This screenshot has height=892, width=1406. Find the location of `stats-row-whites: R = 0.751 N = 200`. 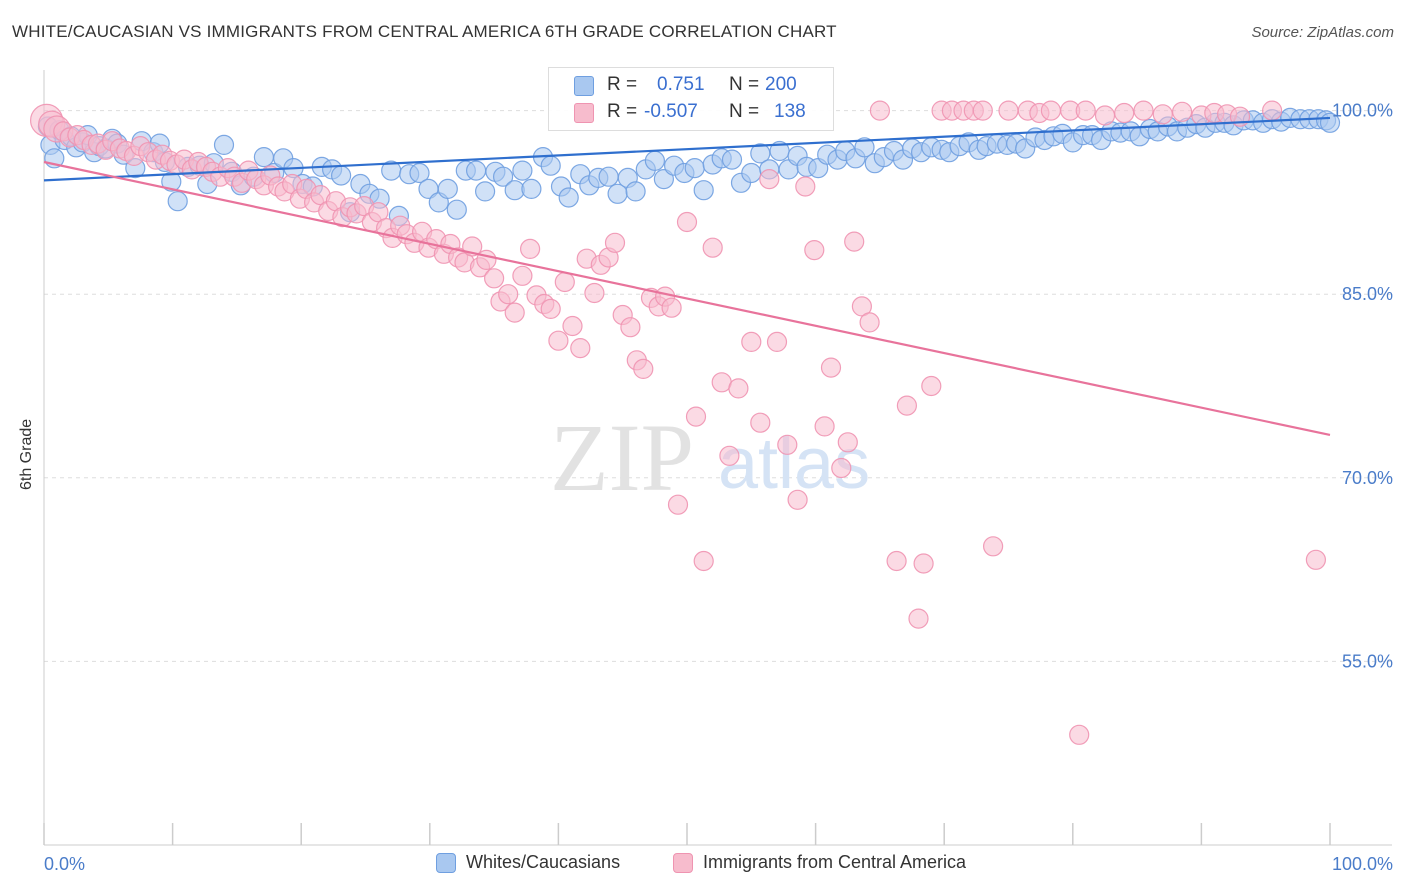

stats-row-whites: R = 0.751 N = 200 is located at coordinates (691, 87).